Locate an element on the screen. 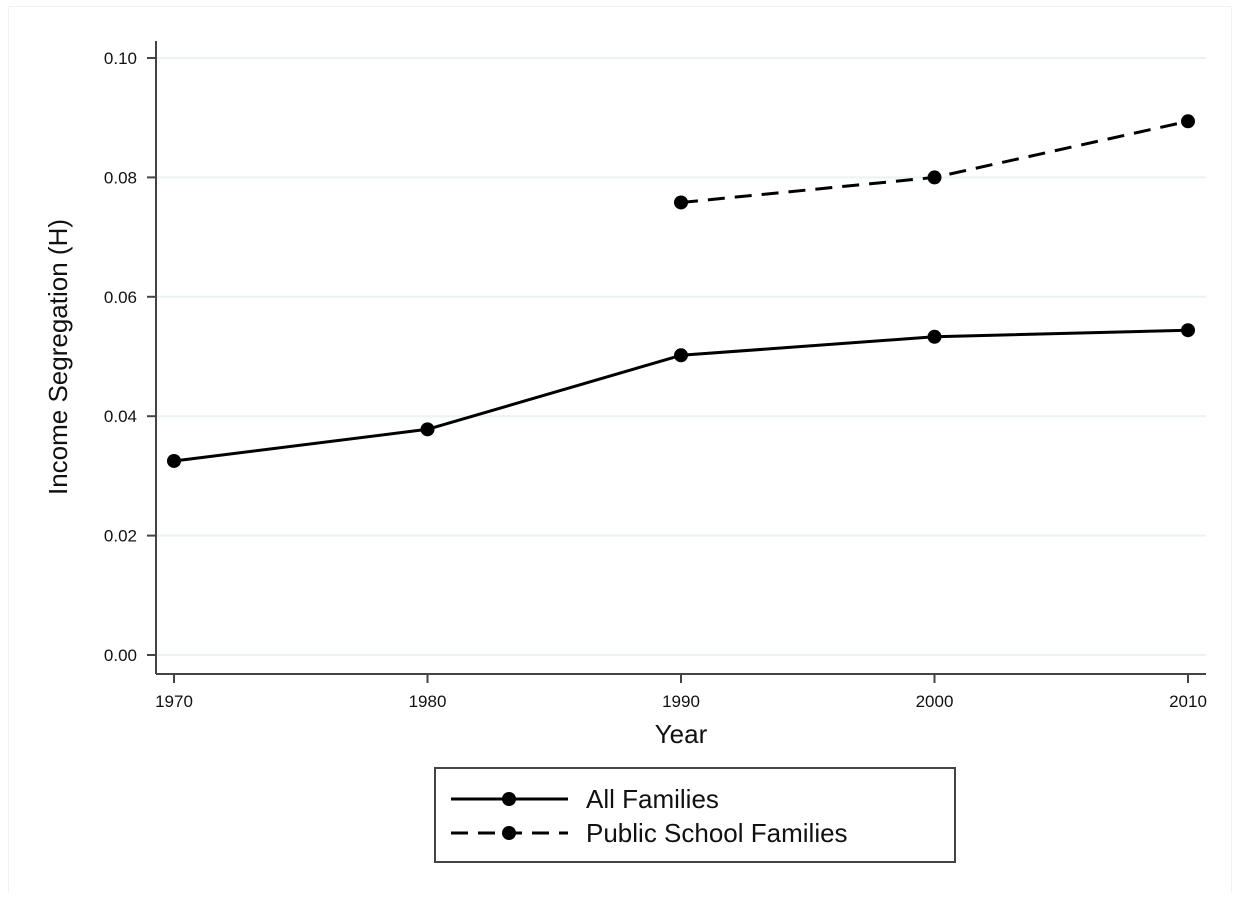 This screenshot has height=898, width=1235. y-tick-label: 0.00 is located at coordinates (120, 655).